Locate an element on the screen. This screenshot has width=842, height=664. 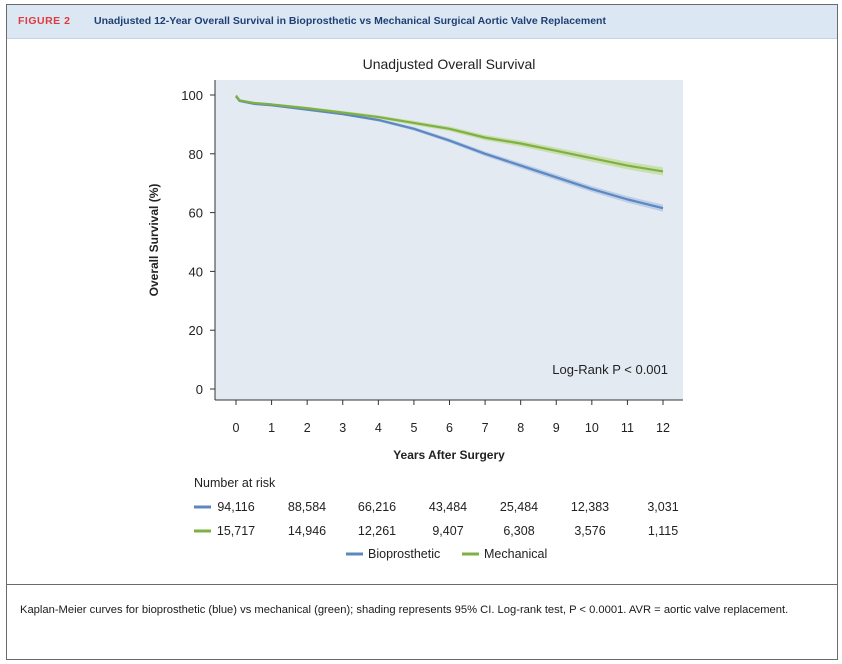
mechanical-risk-value: 1,115 is located at coordinates (663, 531).